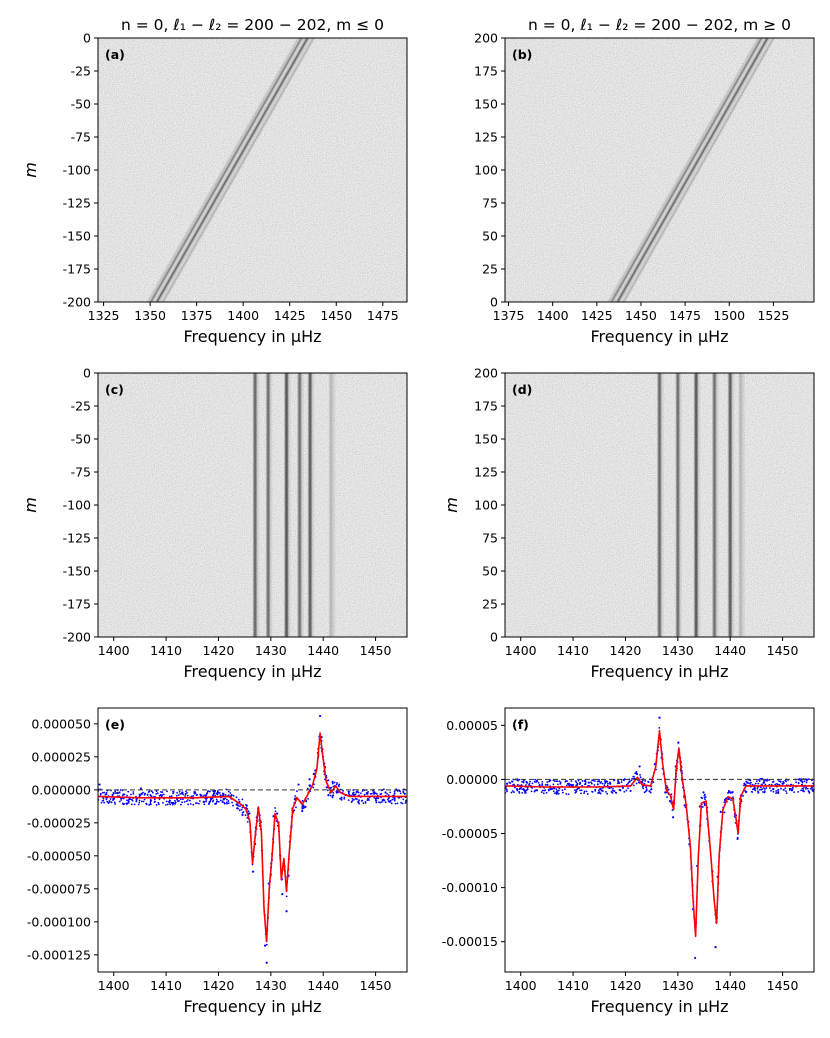  I want to click on y-tick-label: -200, so click(77, 637).